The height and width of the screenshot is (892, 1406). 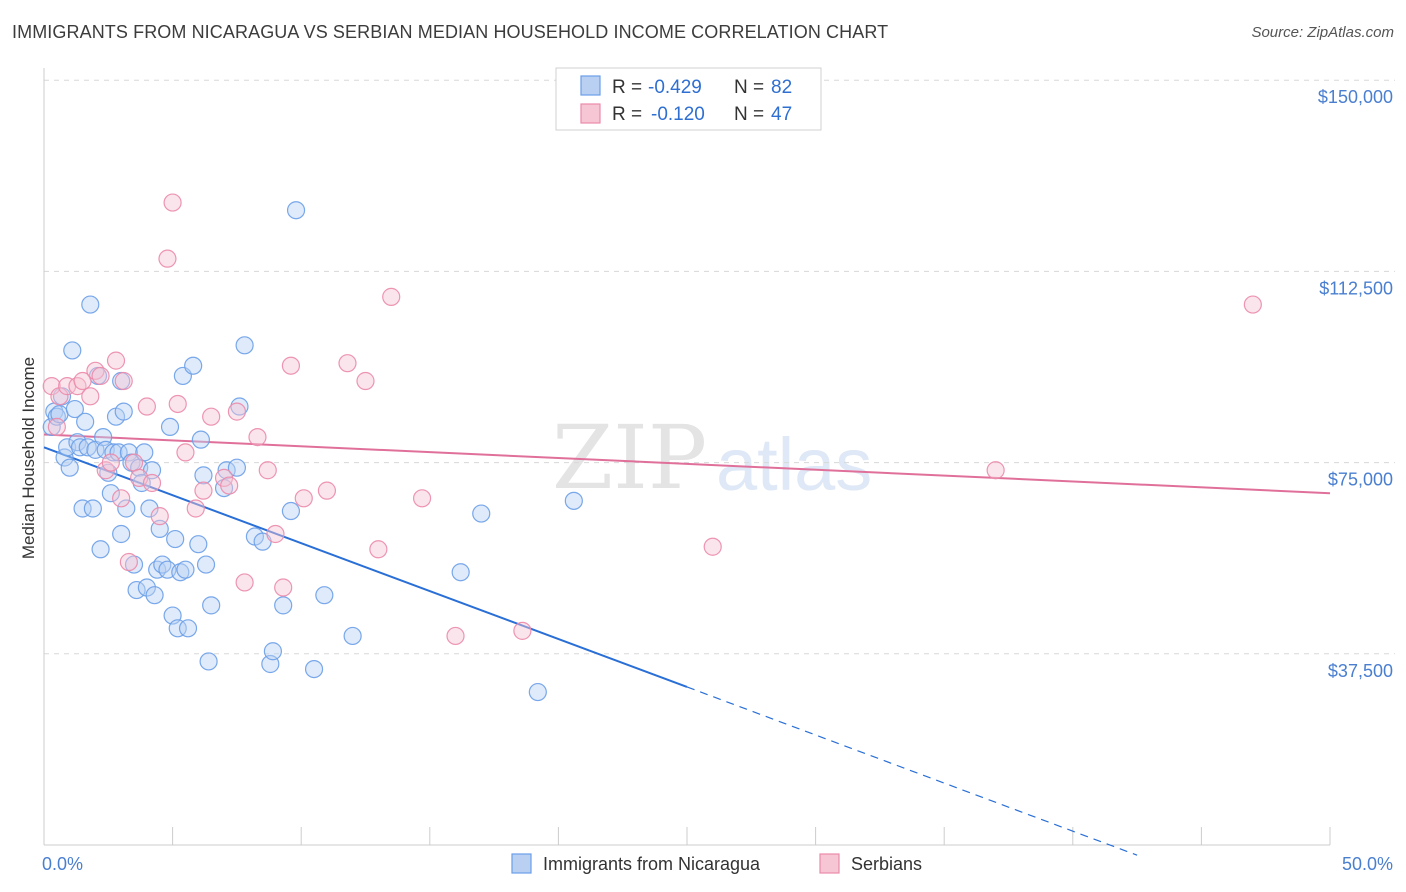 I want to click on legend-n-value-1: 82, so click(x=781, y=87).